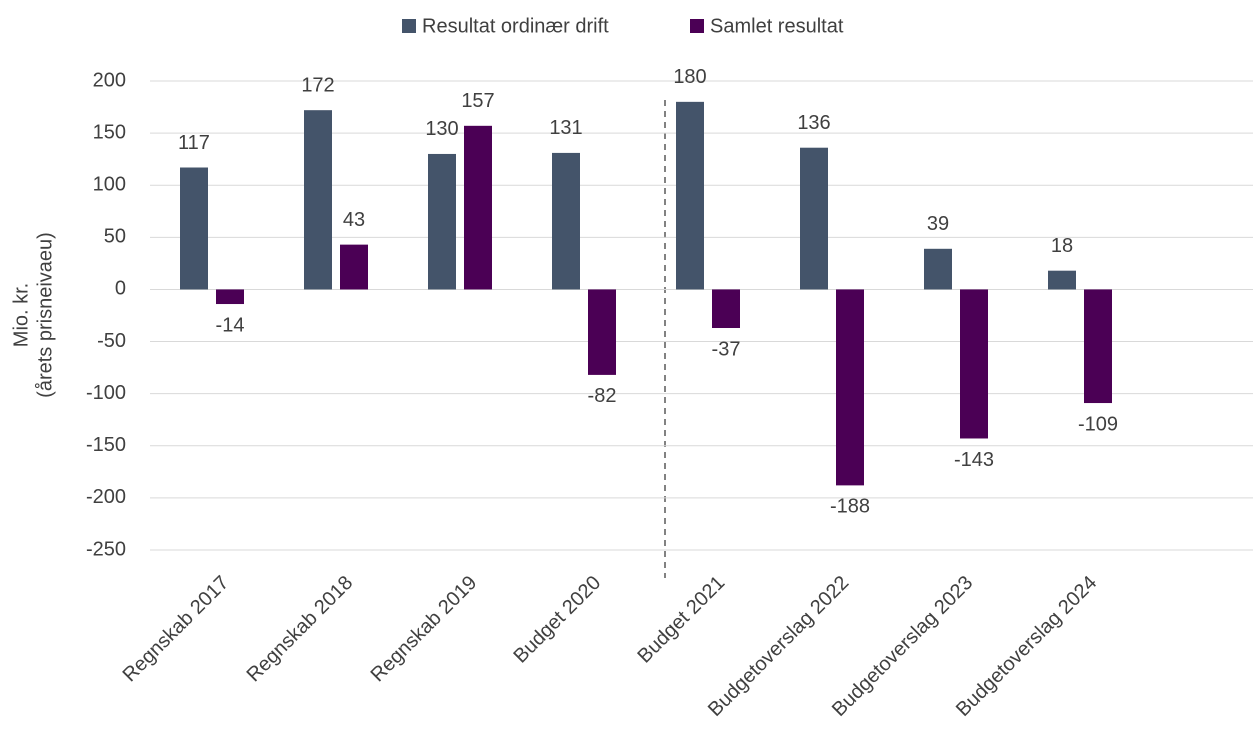 This screenshot has width=1253, height=743. Describe the element at coordinates (726, 349) in the screenshot. I see `data-label: -37` at that location.